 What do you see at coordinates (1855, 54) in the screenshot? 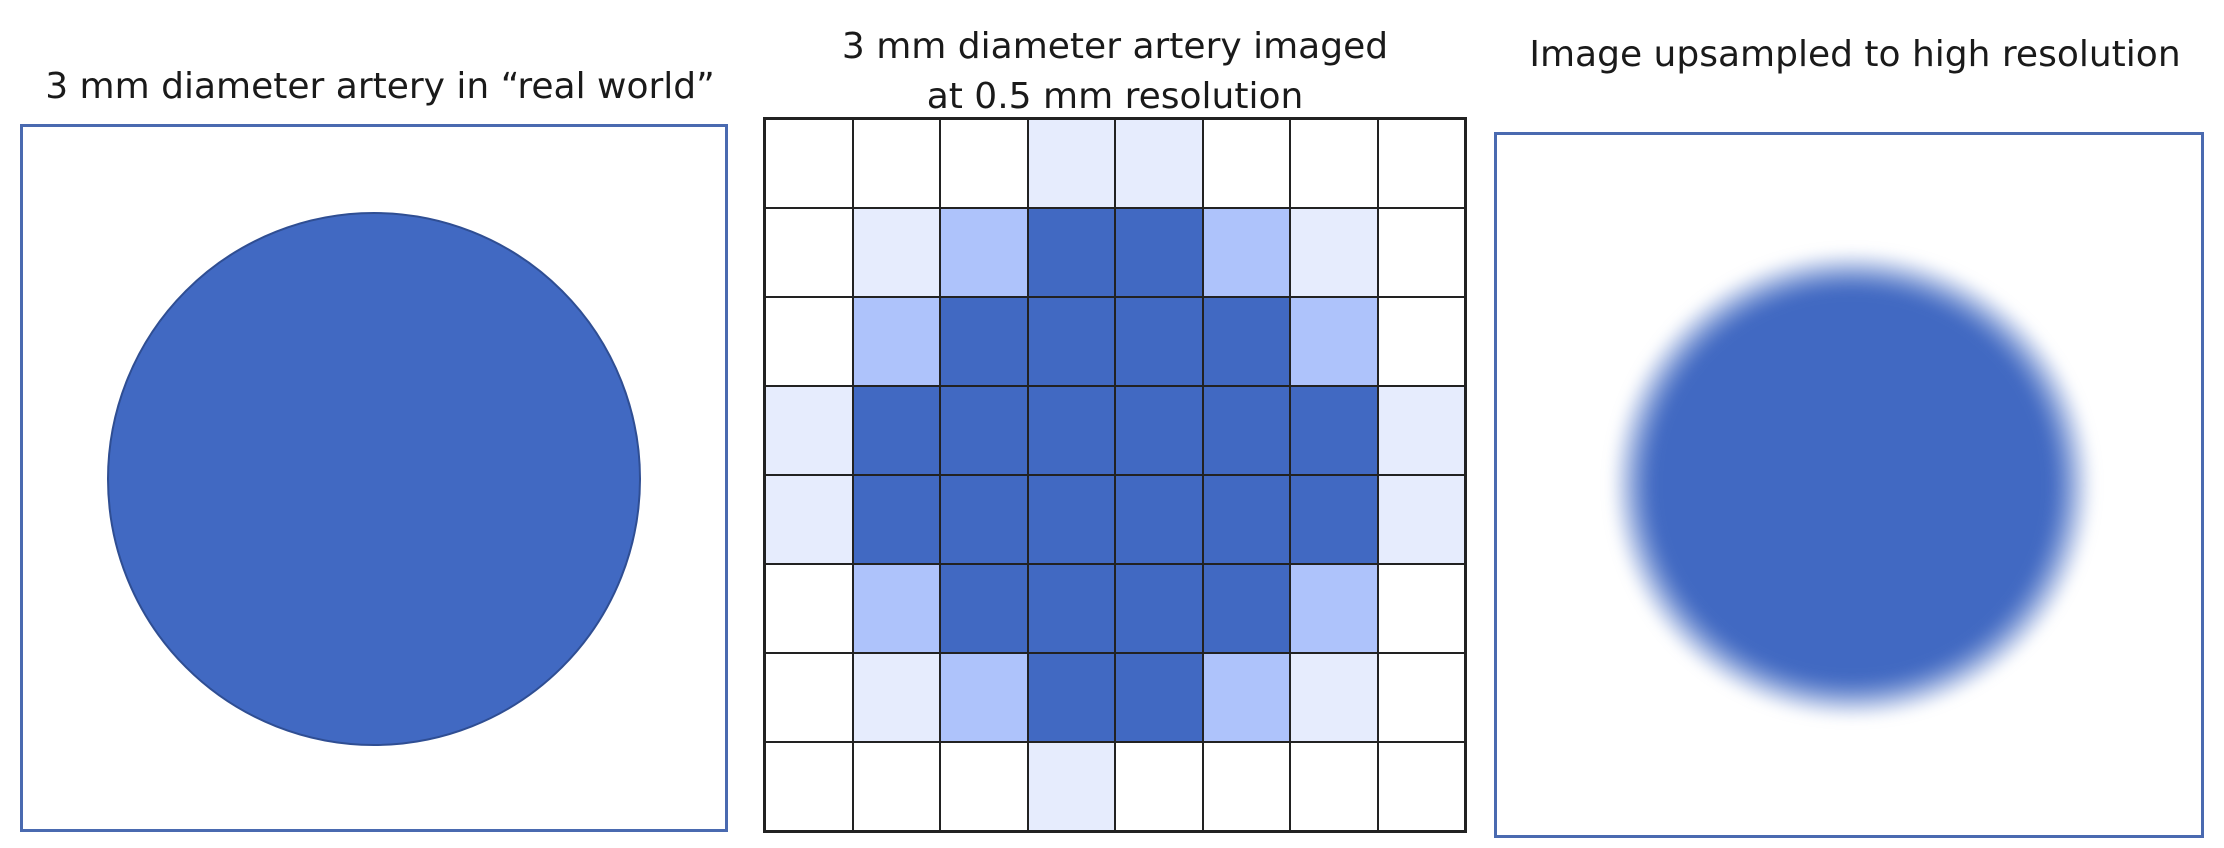
I see `right-panel-title: Image upsampled to high resolution` at bounding box center [1855, 54].